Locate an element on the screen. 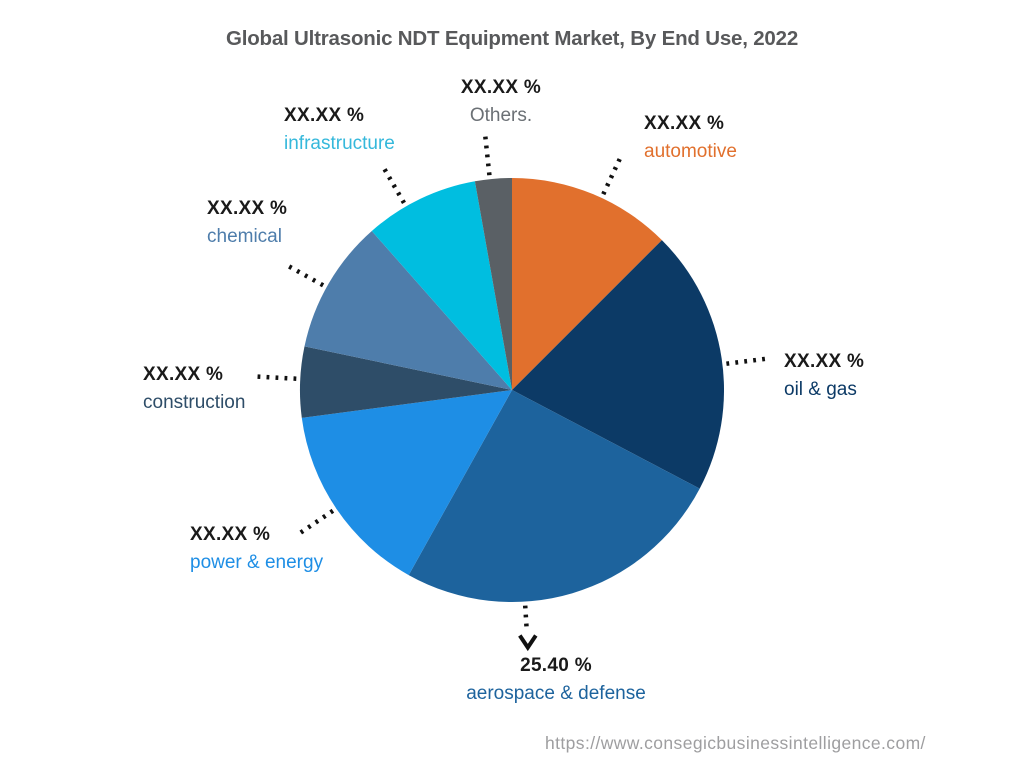 This screenshot has width=1024, height=768. pie-slice-power-energy is located at coordinates (406, 483).